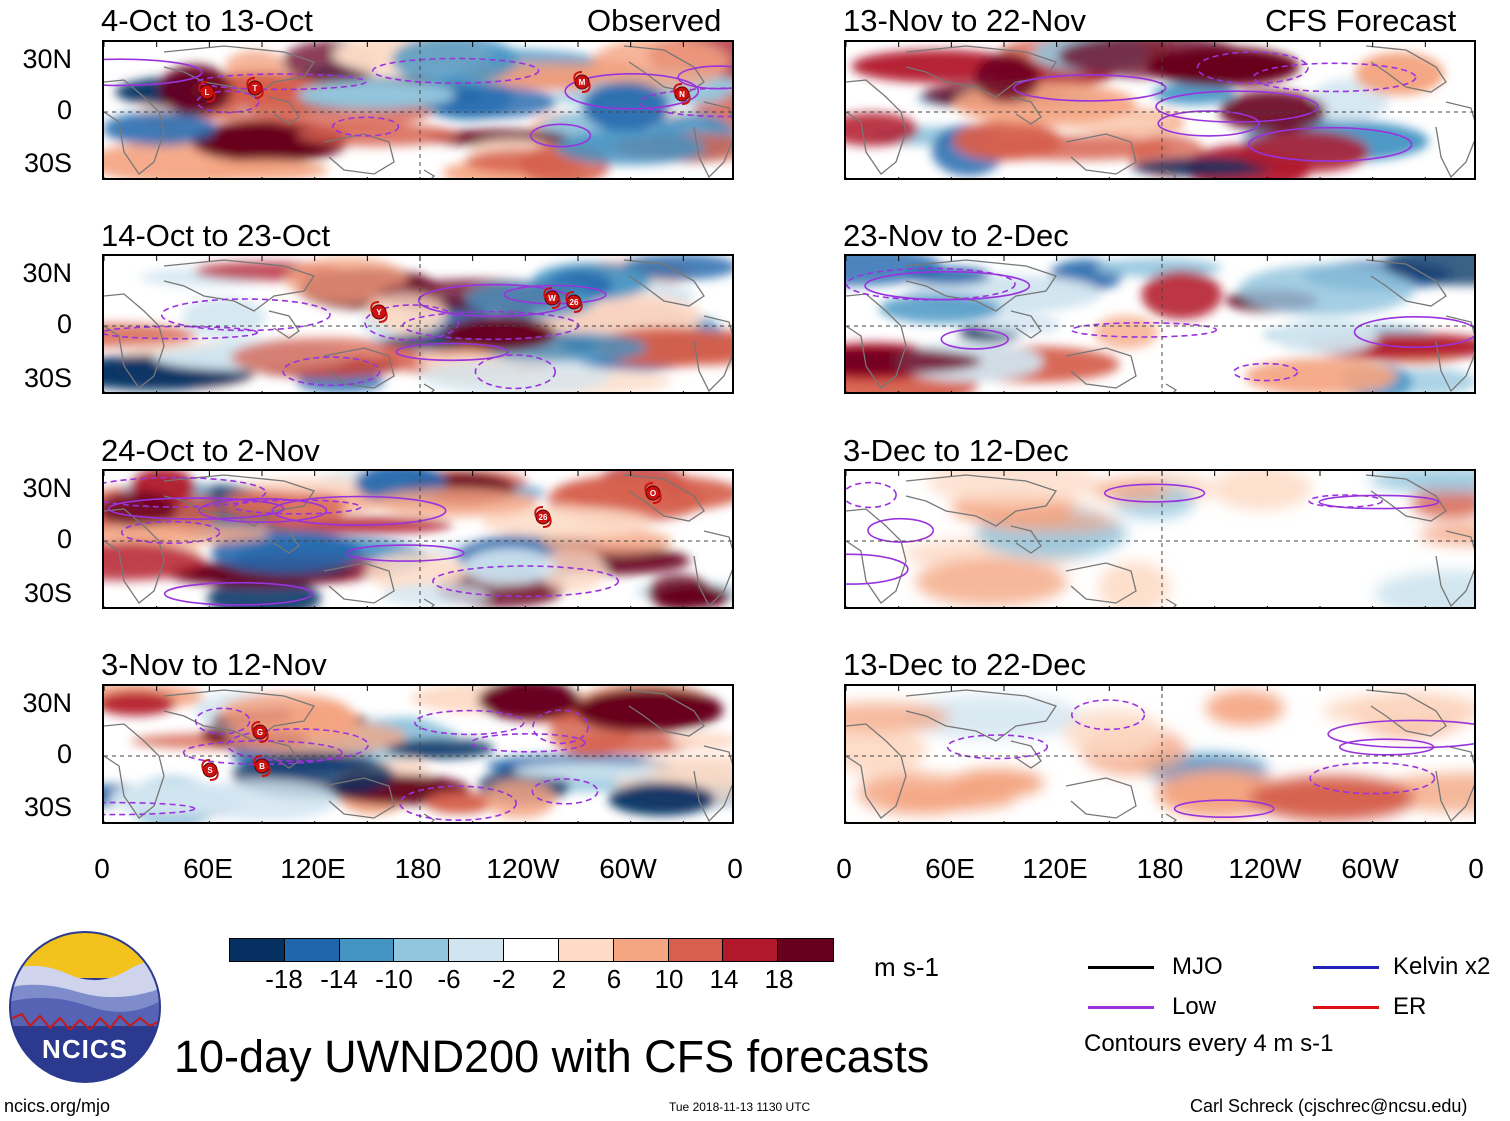  What do you see at coordinates (85, 1049) in the screenshot?
I see `logo-text: NCICS` at bounding box center [85, 1049].